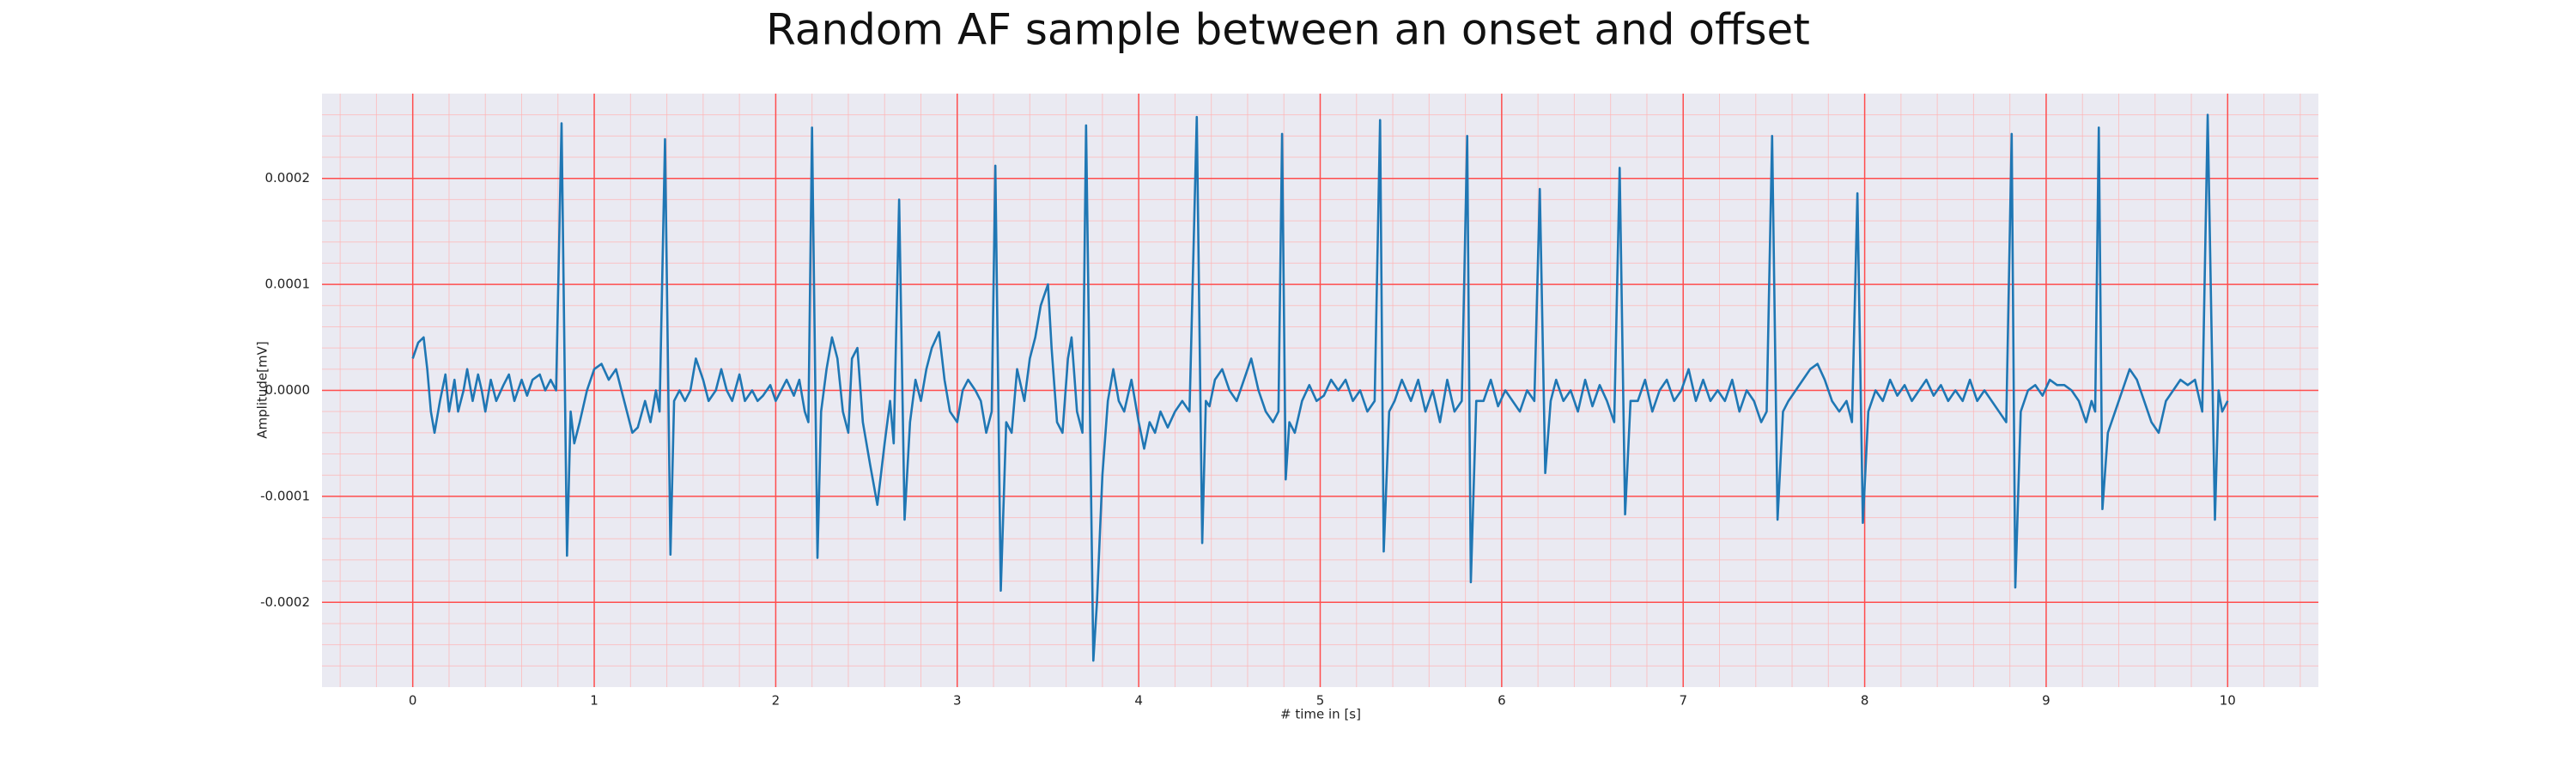 This screenshot has width=2576, height=773. Describe the element at coordinates (288, 284) in the screenshot. I see `y-tick-label: 0.0001` at that location.